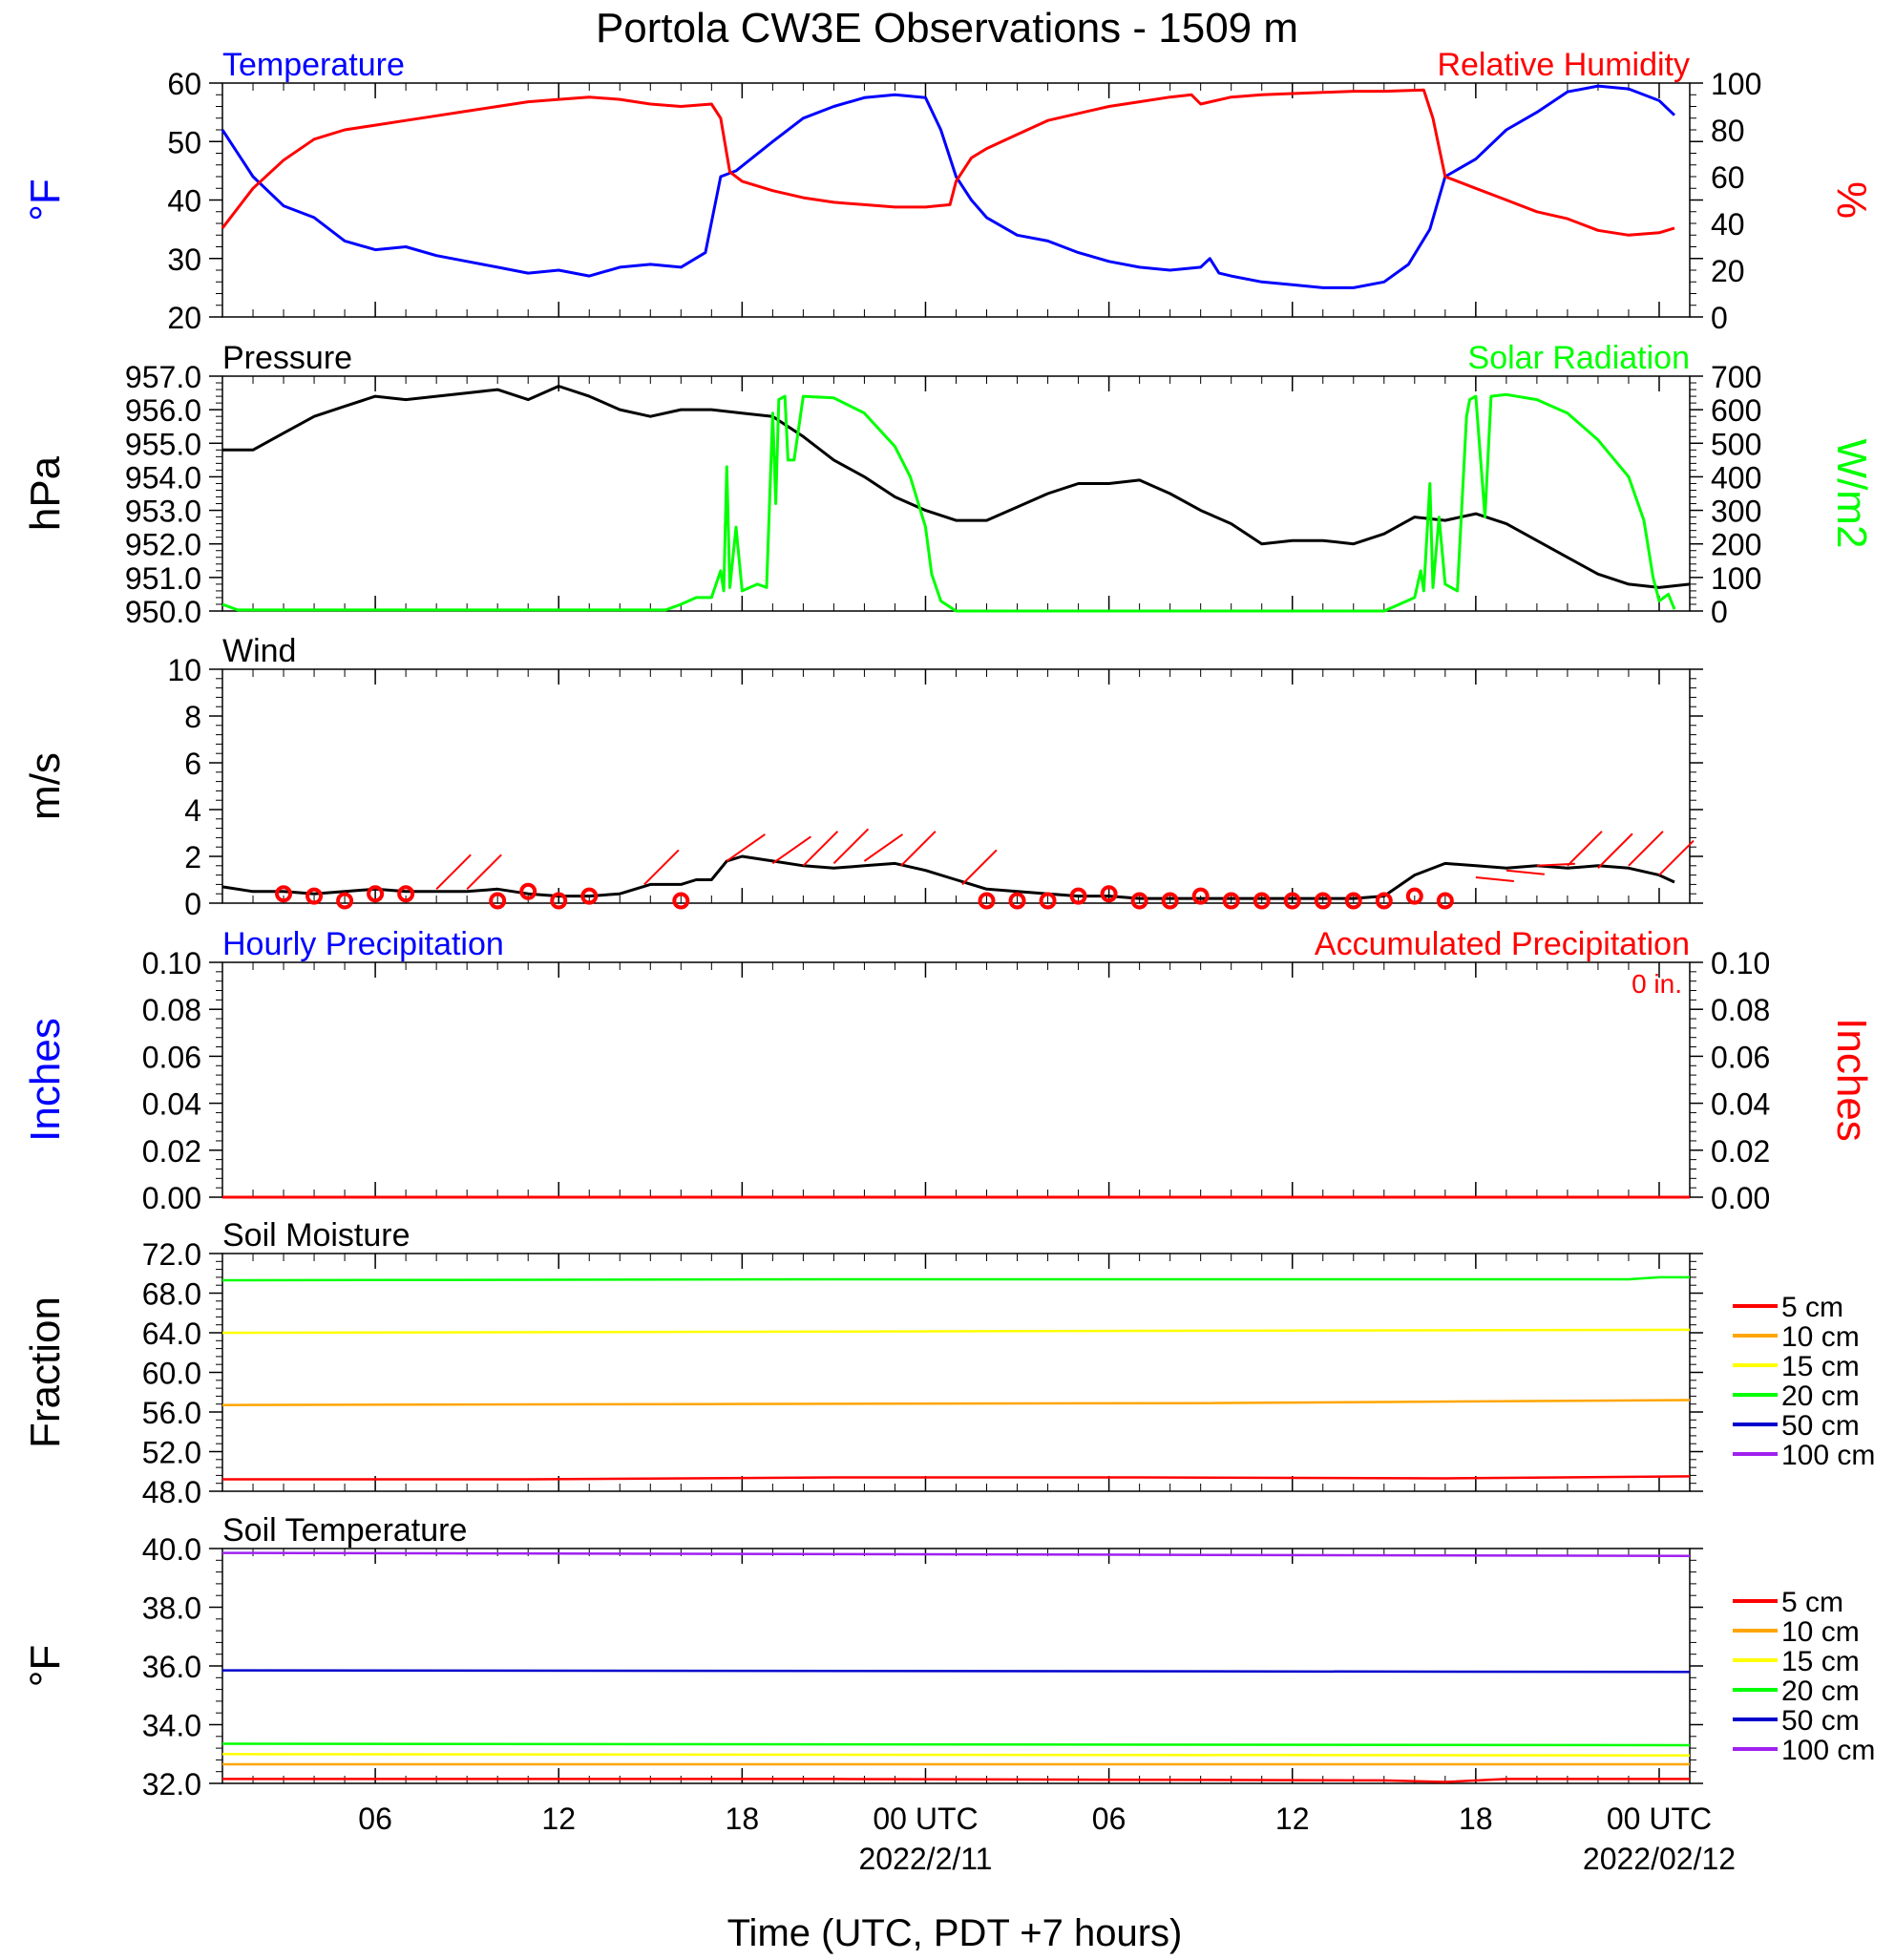 Image resolution: width=1895 pixels, height=1960 pixels. What do you see at coordinates (171, 1549) in the screenshot?
I see `y-tick-label-left: 40.0` at bounding box center [171, 1549].